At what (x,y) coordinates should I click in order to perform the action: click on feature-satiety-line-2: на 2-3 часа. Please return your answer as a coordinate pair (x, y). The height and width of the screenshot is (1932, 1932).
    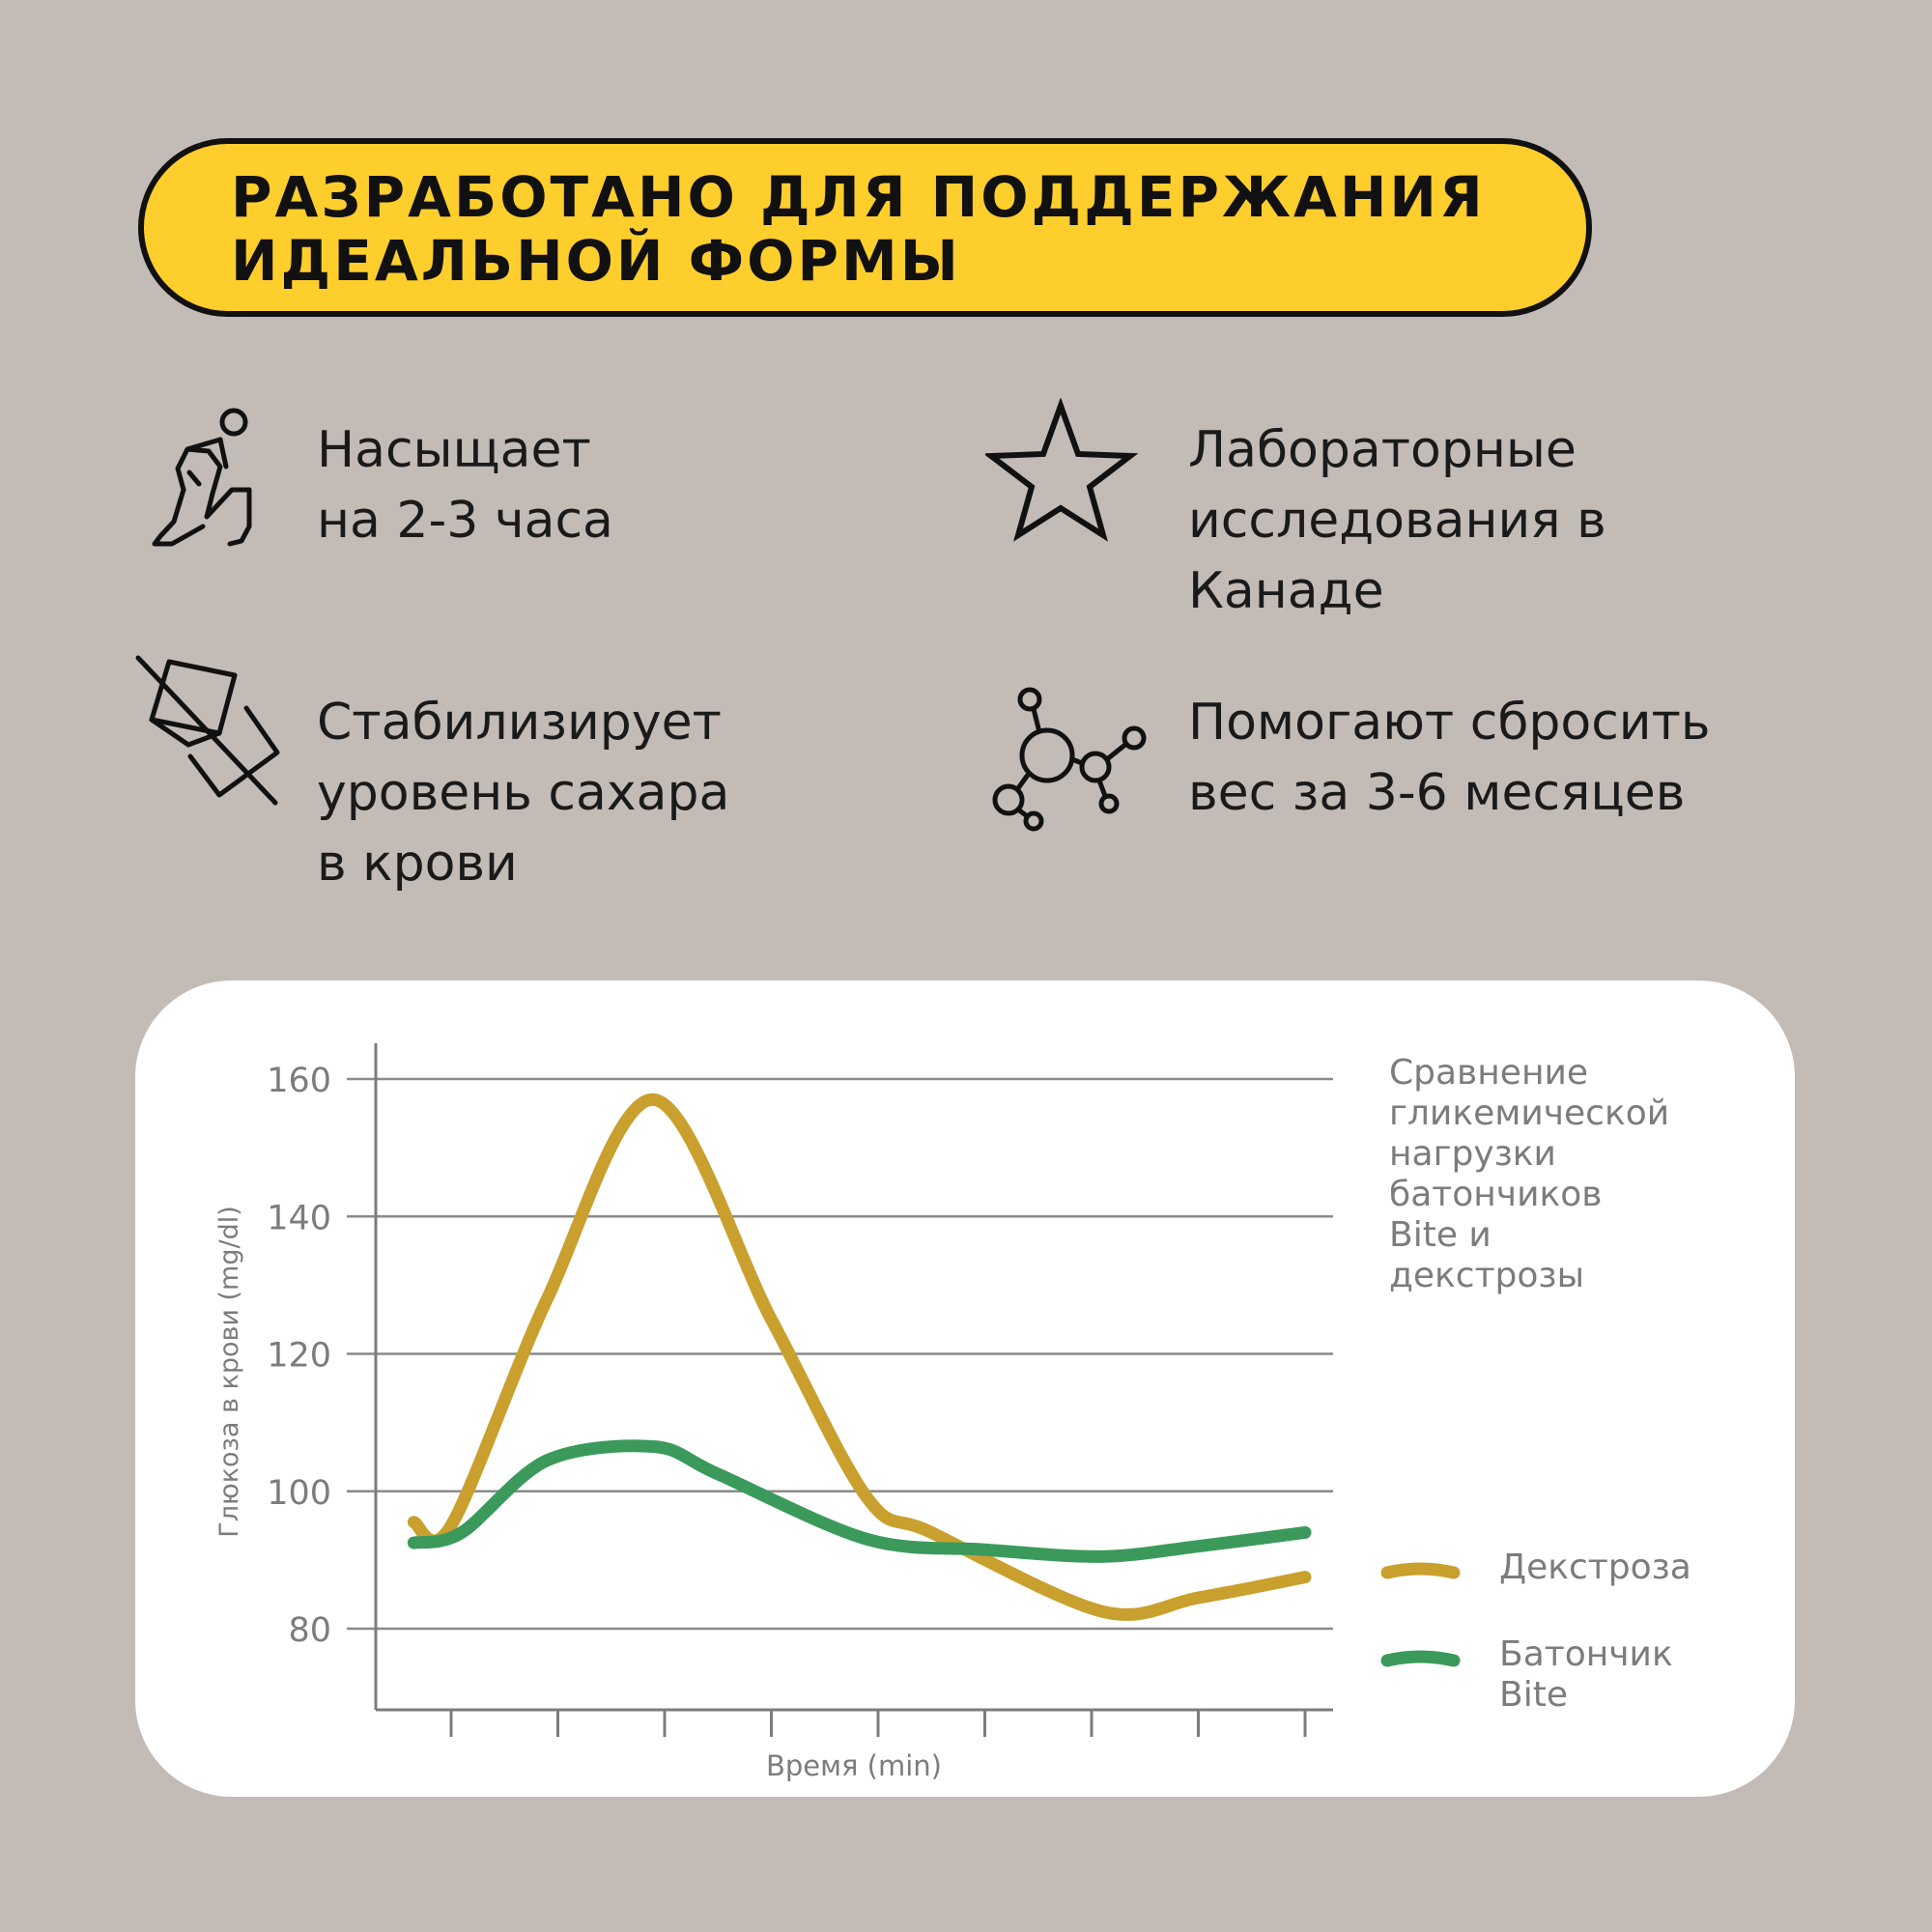
    Looking at the image, I should click on (465, 521).